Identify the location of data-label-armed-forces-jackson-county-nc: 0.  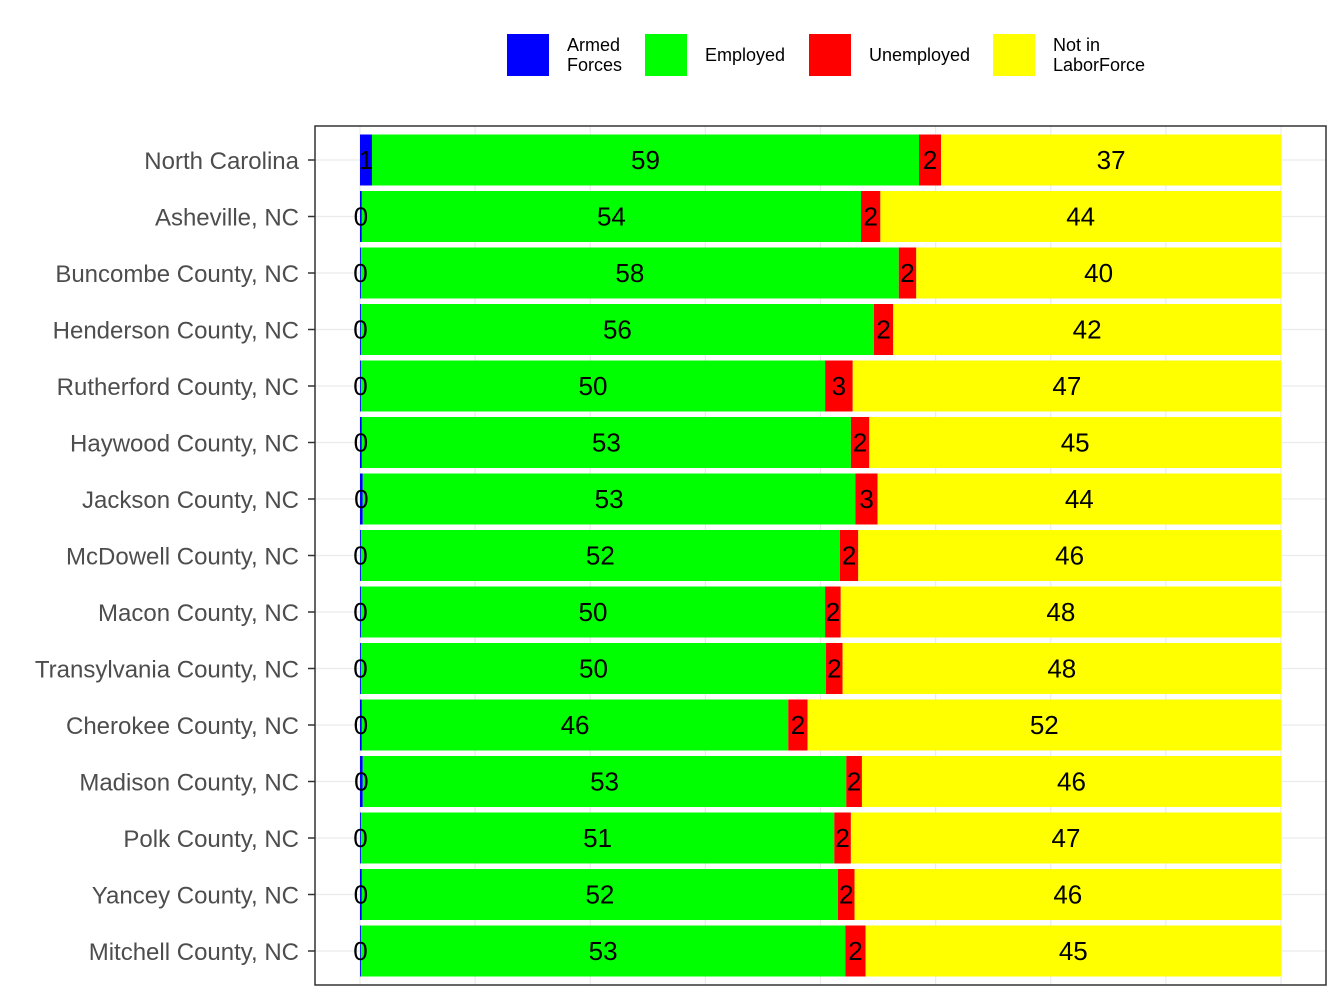
(361, 499).